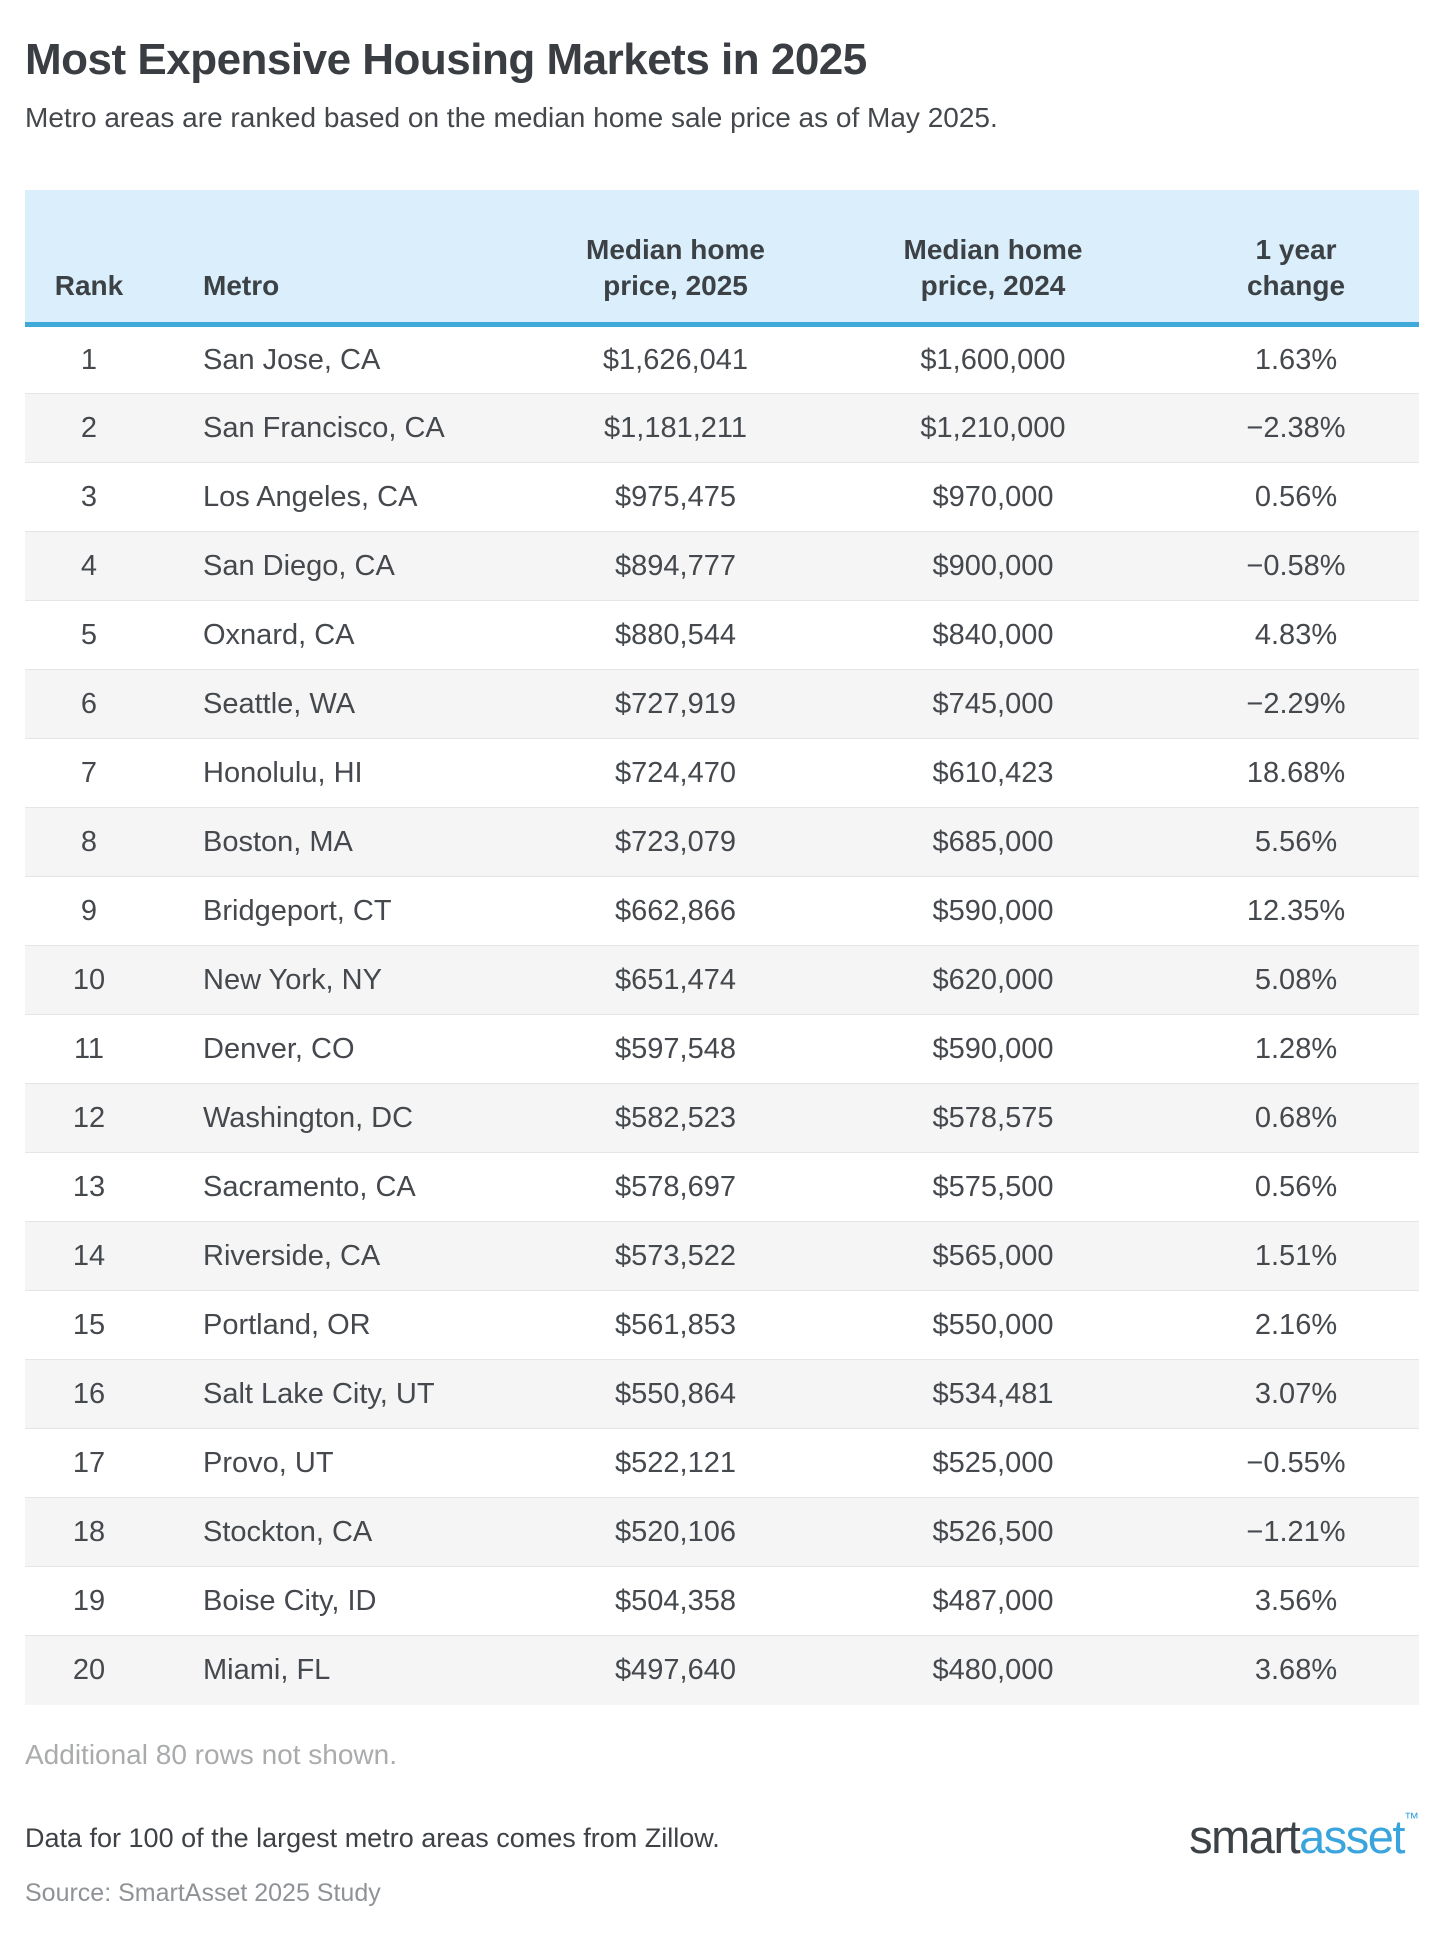  Describe the element at coordinates (675, 911) in the screenshot. I see `price-2025-cell: $662,866` at that location.